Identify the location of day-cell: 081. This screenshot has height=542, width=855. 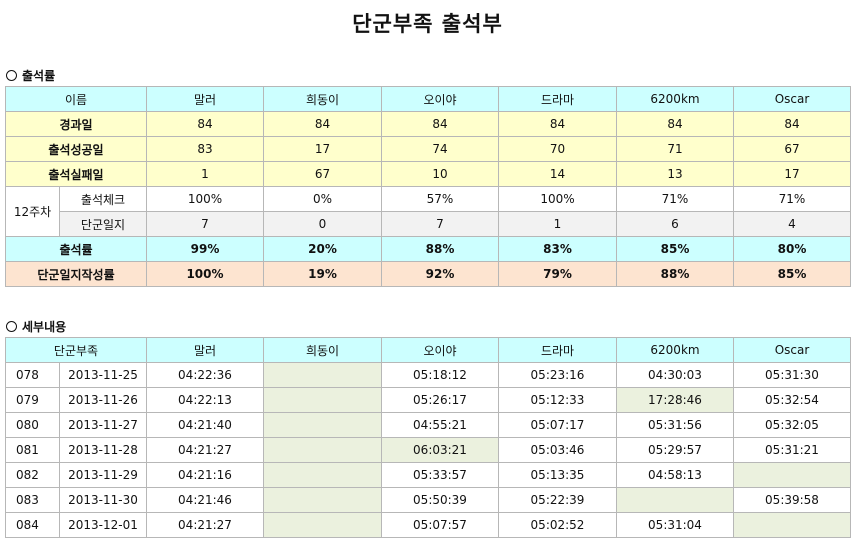
(32, 450).